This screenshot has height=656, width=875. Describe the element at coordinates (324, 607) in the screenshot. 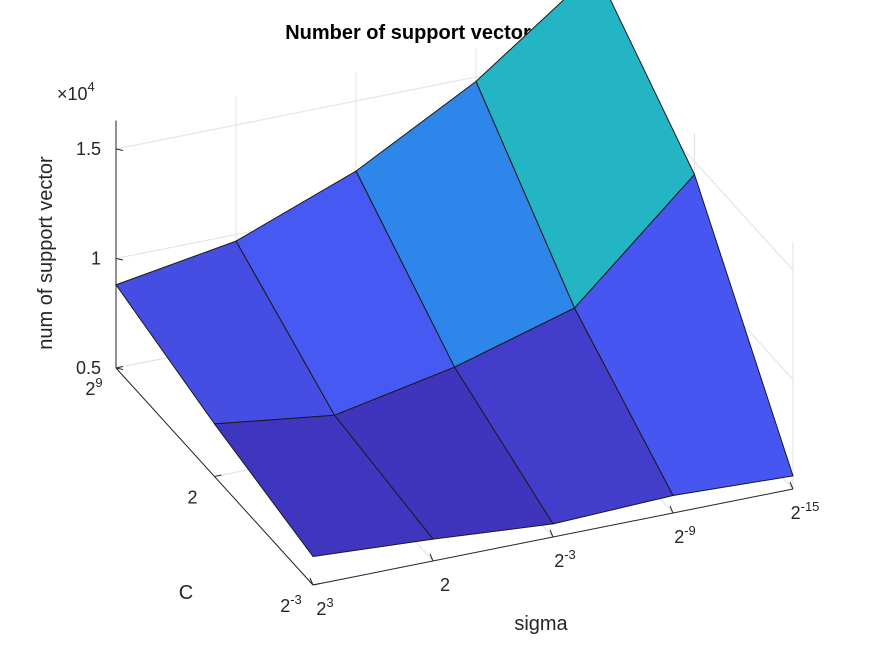

I see `x-tick-label: 23` at that location.